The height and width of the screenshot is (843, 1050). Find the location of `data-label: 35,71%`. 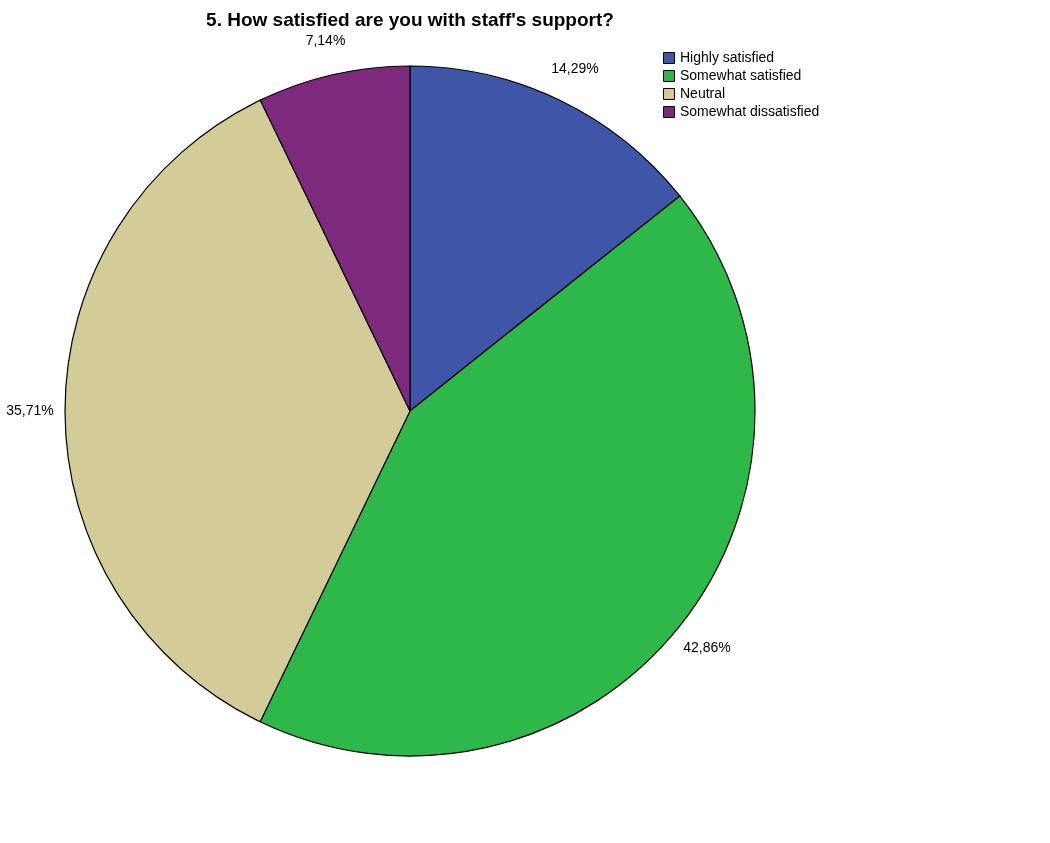

data-label: 35,71% is located at coordinates (30, 409).